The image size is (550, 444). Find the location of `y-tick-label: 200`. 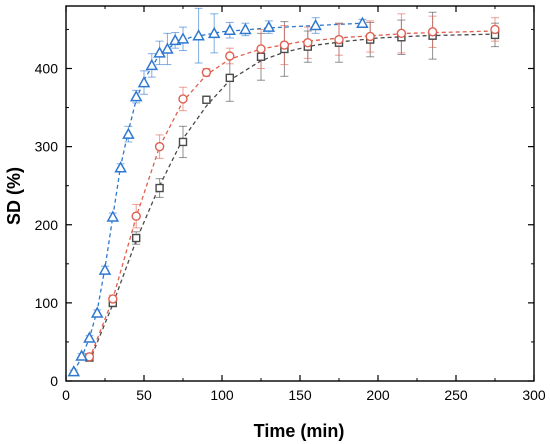

y-tick-label: 200 is located at coordinates (47, 225).